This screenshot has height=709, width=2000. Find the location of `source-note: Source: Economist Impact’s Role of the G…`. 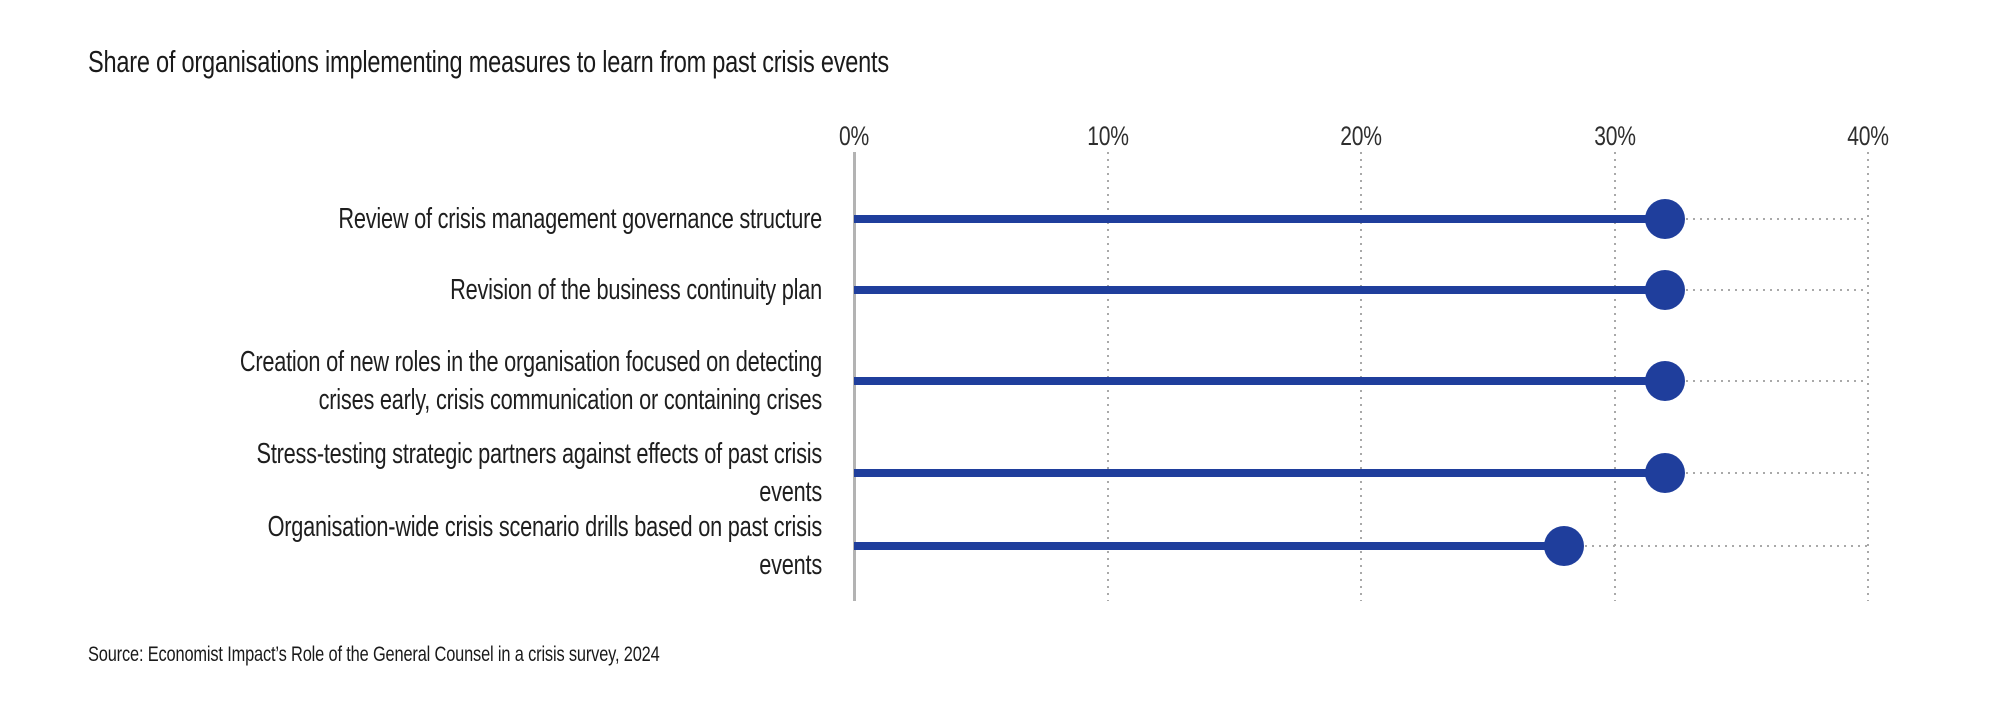

source-note: Source: Economist Impact’s Role of the G… is located at coordinates (374, 654).